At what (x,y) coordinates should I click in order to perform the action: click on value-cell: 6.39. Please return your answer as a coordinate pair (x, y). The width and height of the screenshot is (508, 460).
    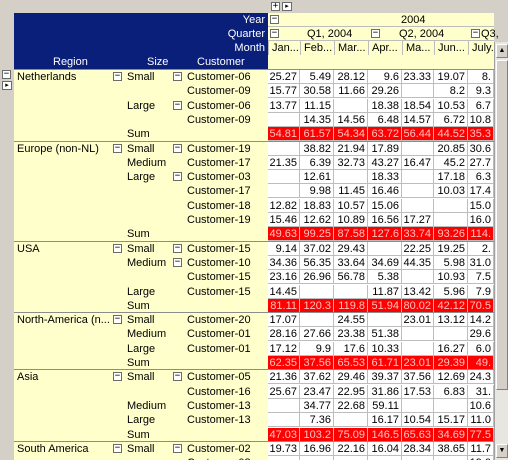
    Looking at the image, I should click on (317, 163).